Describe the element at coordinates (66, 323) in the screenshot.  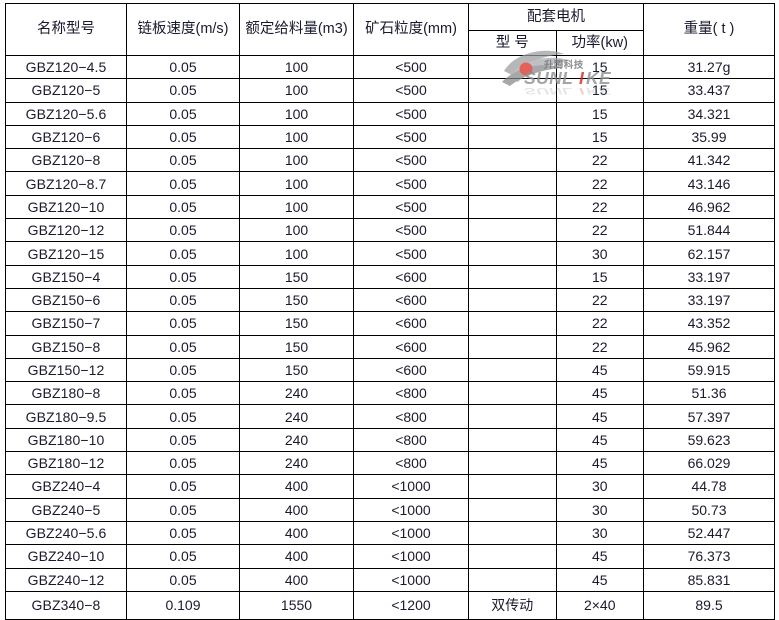
I see `cell-name-model: GBZ150−7` at that location.